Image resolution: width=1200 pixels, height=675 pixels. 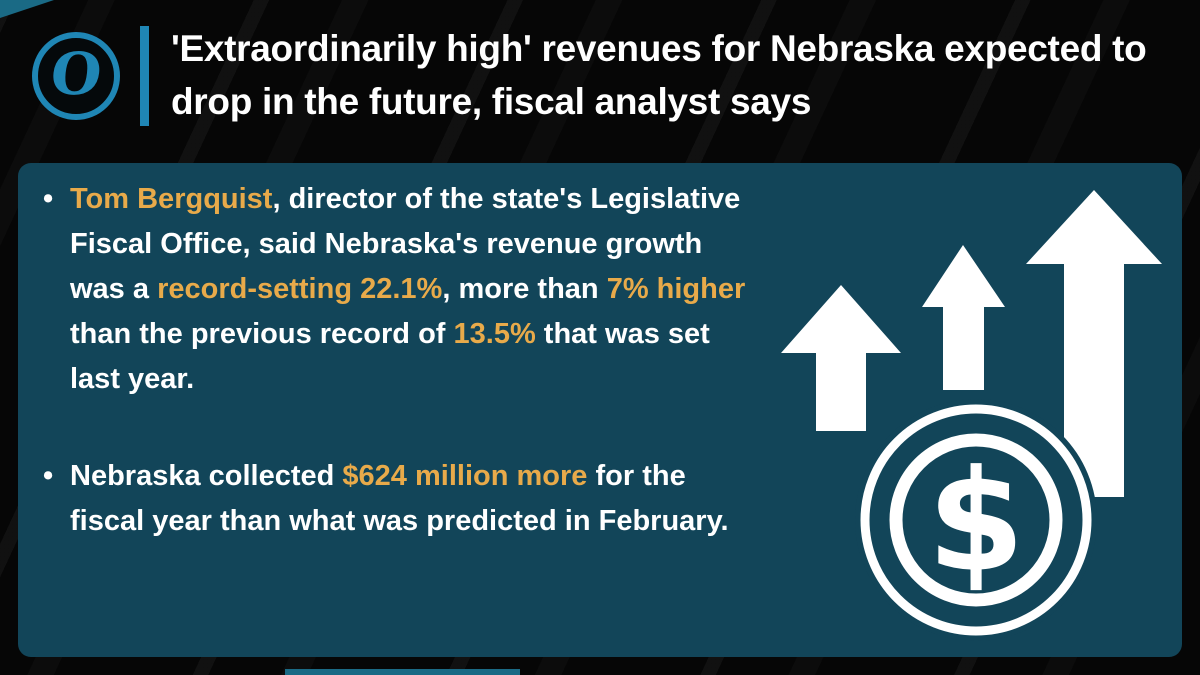 I want to click on dollar-coin-icon: $, so click(x=976, y=520).